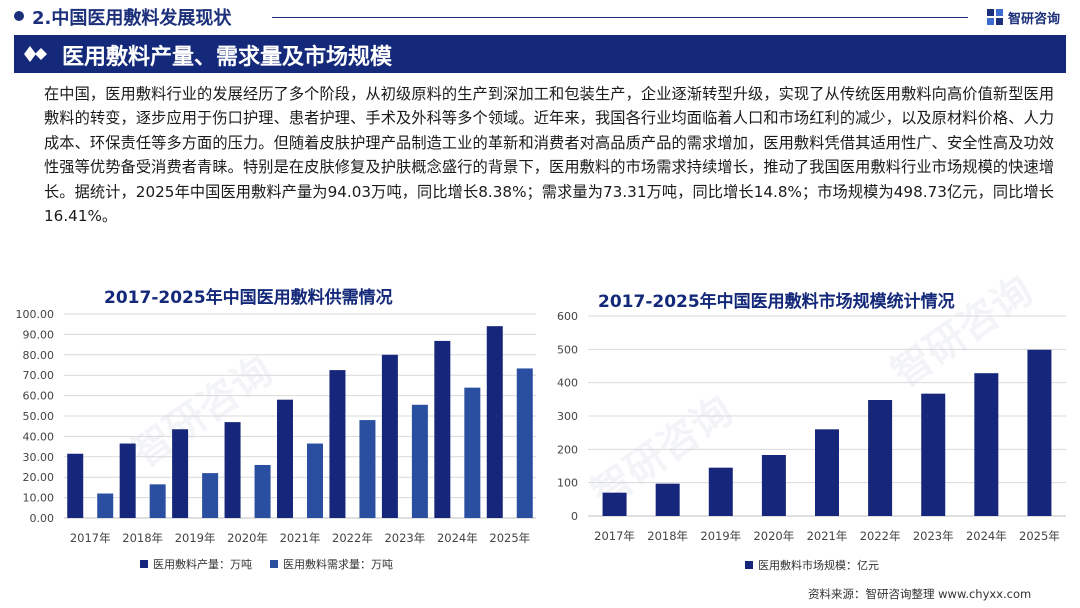 Image resolution: width=1080 pixels, height=608 pixels. What do you see at coordinates (35, 314) in the screenshot?
I see `y-tick-label: 100.00` at bounding box center [35, 314].